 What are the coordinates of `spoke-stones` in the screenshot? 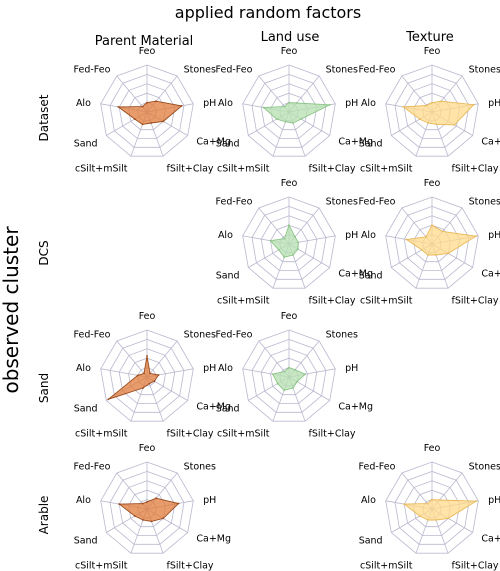 It's located at (162, 359).